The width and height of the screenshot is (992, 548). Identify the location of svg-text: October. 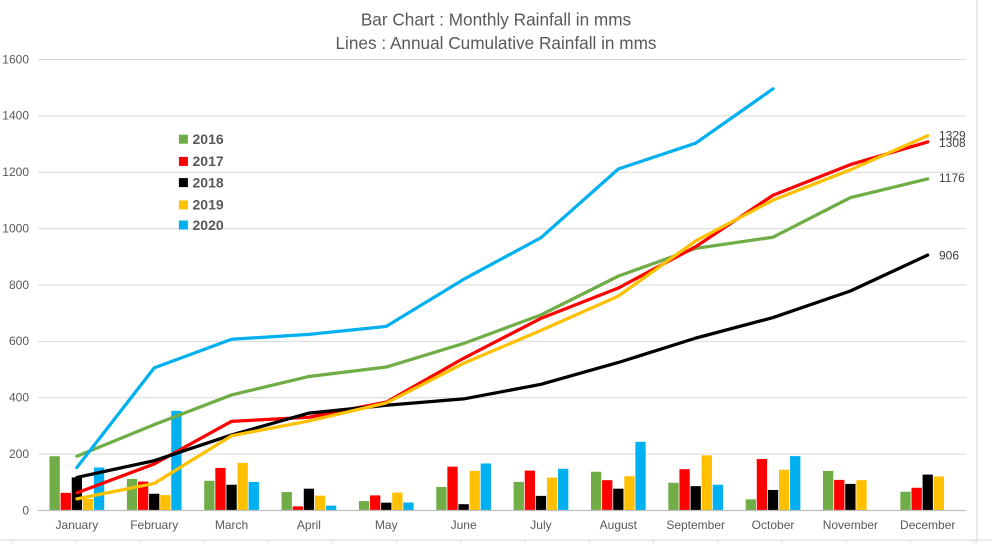
(773, 525).